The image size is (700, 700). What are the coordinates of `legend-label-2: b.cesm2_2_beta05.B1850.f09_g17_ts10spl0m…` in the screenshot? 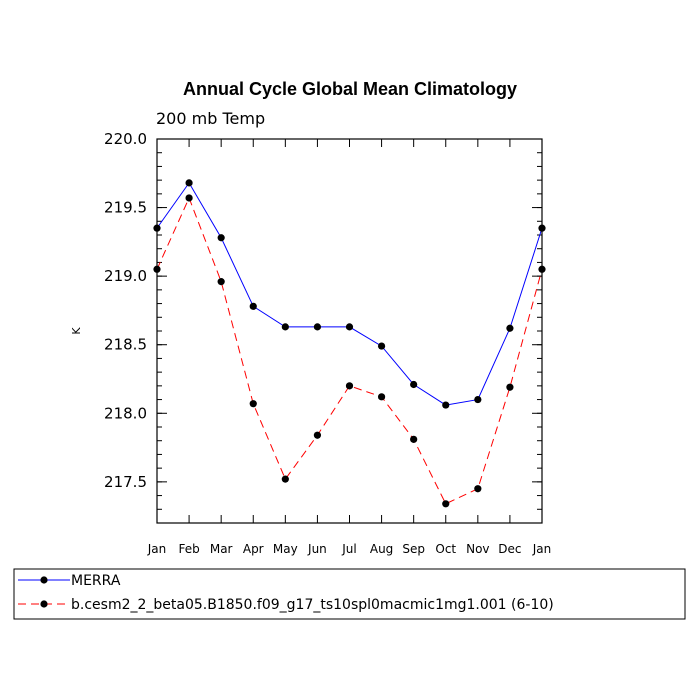 It's located at (312, 605).